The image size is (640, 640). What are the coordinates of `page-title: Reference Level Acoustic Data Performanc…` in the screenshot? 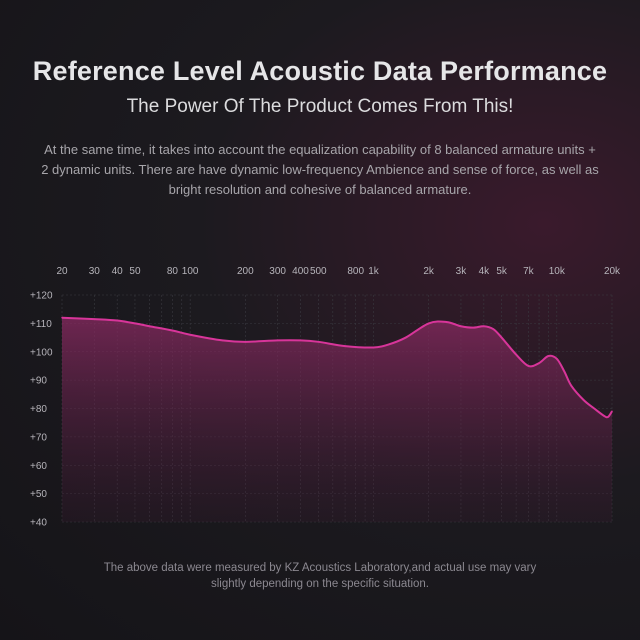 It's located at (320, 71).